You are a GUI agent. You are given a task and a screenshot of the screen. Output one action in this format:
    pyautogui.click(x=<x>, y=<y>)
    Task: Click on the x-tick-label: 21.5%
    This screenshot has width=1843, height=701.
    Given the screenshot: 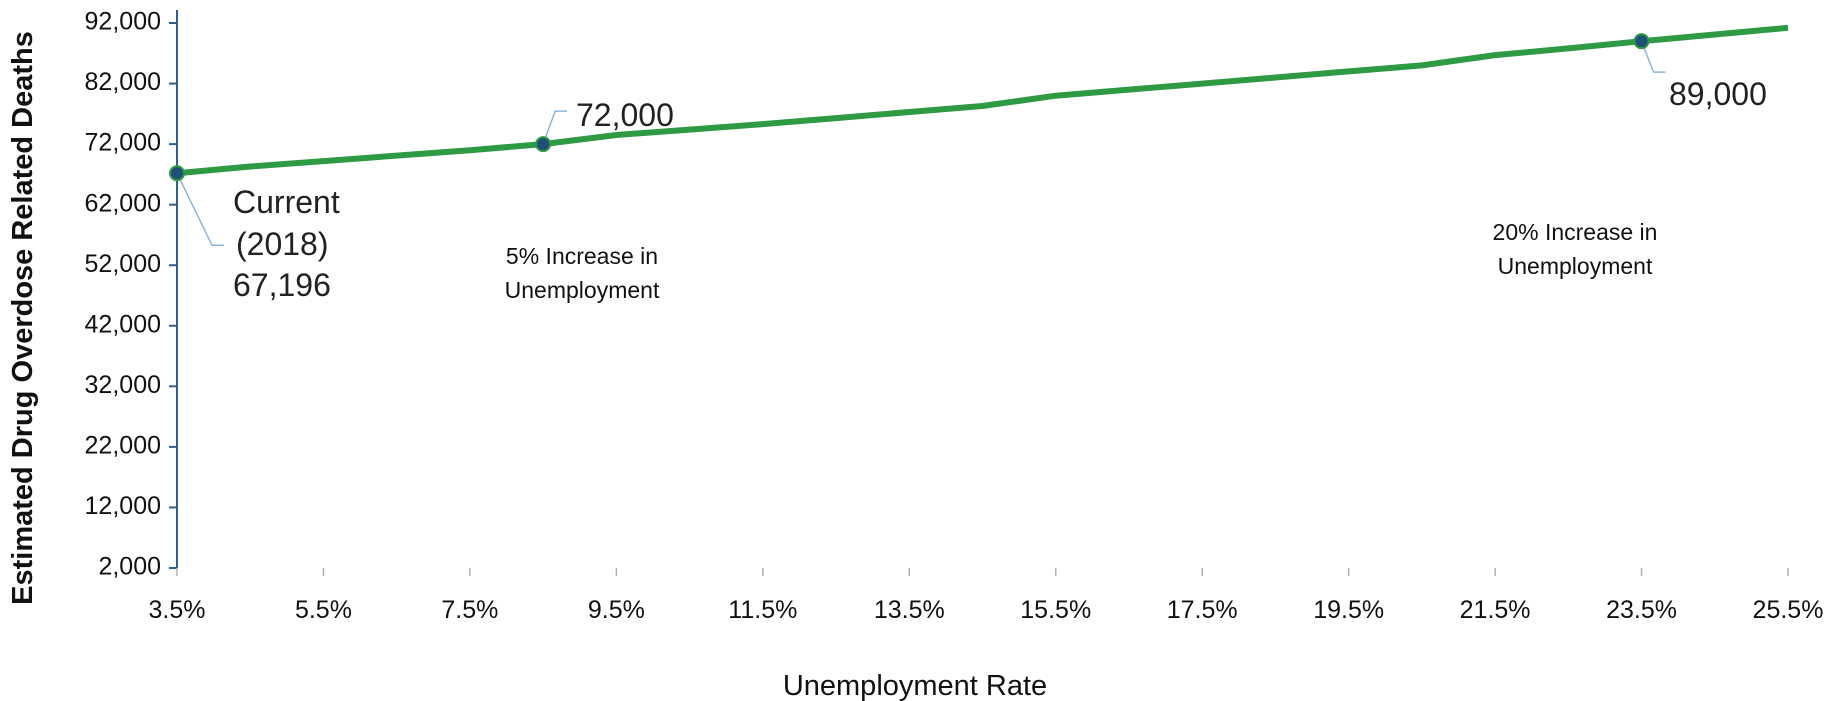 What is the action you would take?
    pyautogui.click(x=1495, y=610)
    